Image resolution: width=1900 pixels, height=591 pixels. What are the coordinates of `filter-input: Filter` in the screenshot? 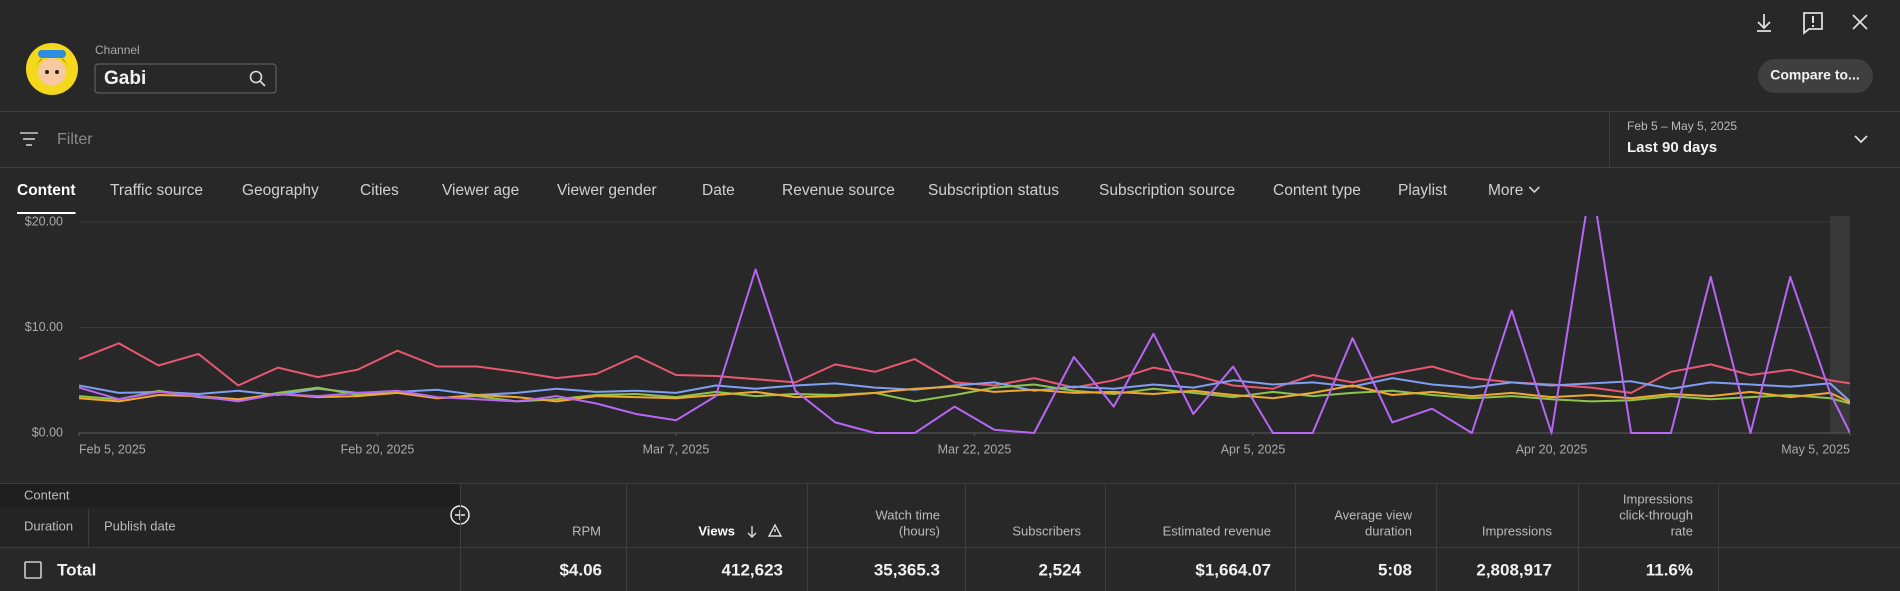 It's located at (75, 139).